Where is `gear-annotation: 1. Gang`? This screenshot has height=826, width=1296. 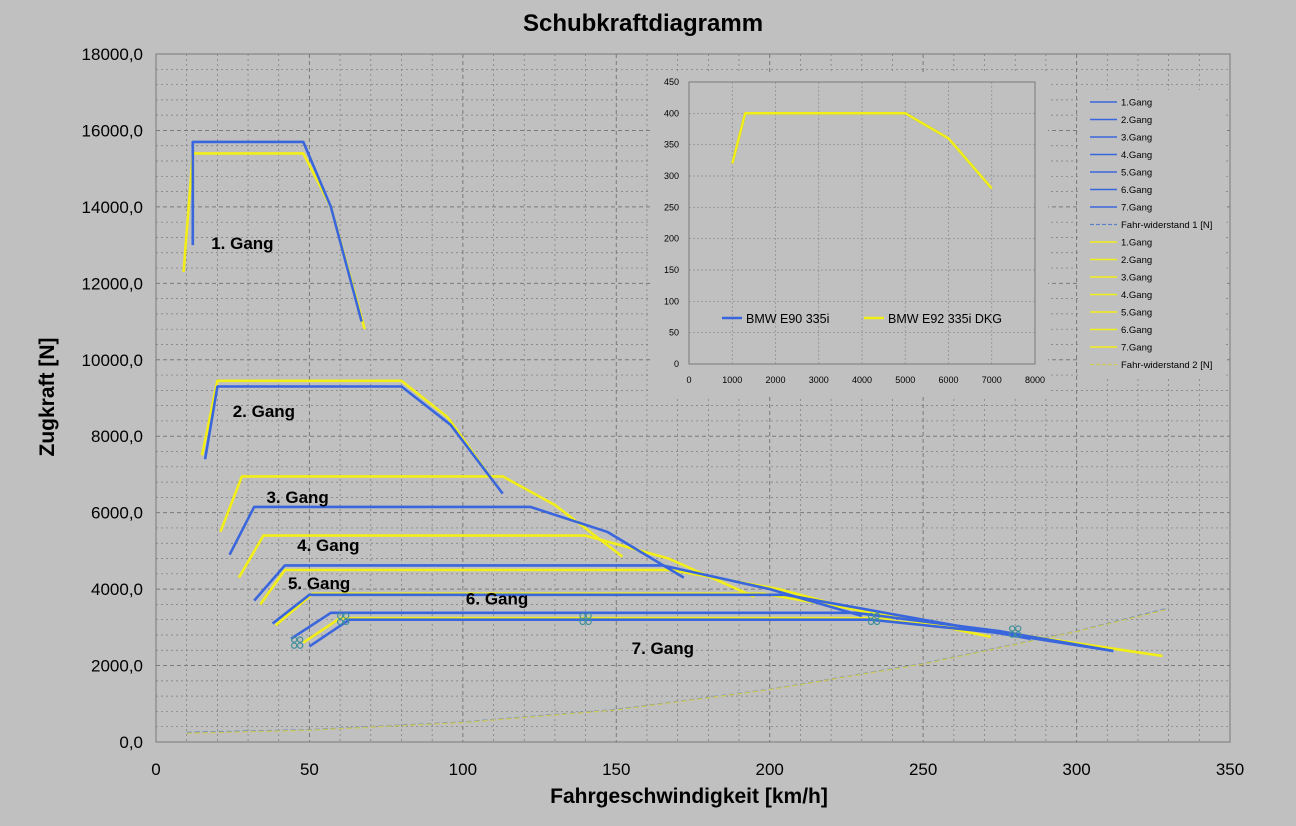
gear-annotation: 1. Gang is located at coordinates (242, 243).